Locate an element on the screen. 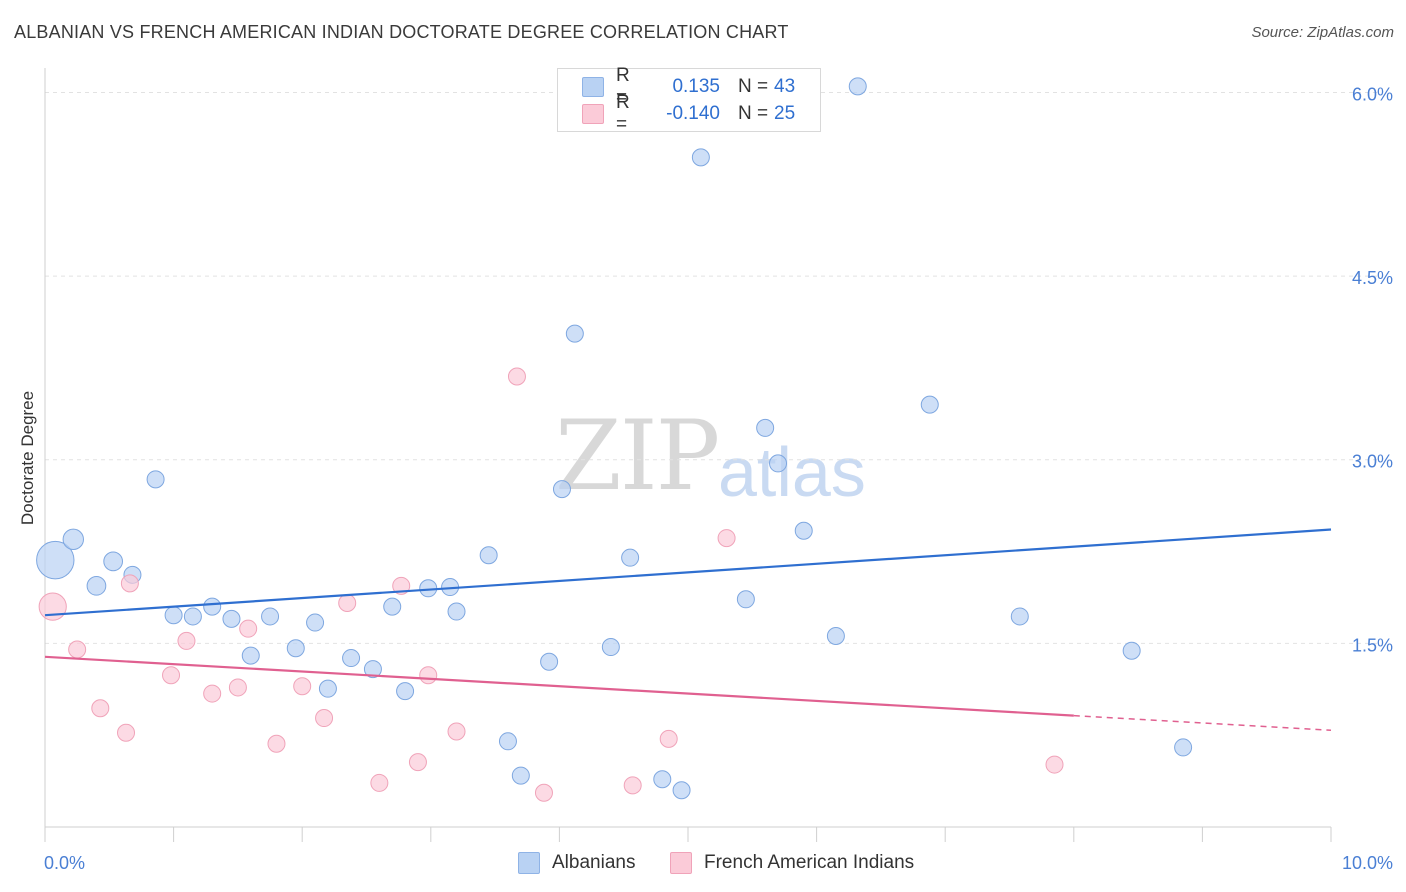 The height and width of the screenshot is (892, 1406). x-tick-label-max: 10.0% is located at coordinates (1367, 863).